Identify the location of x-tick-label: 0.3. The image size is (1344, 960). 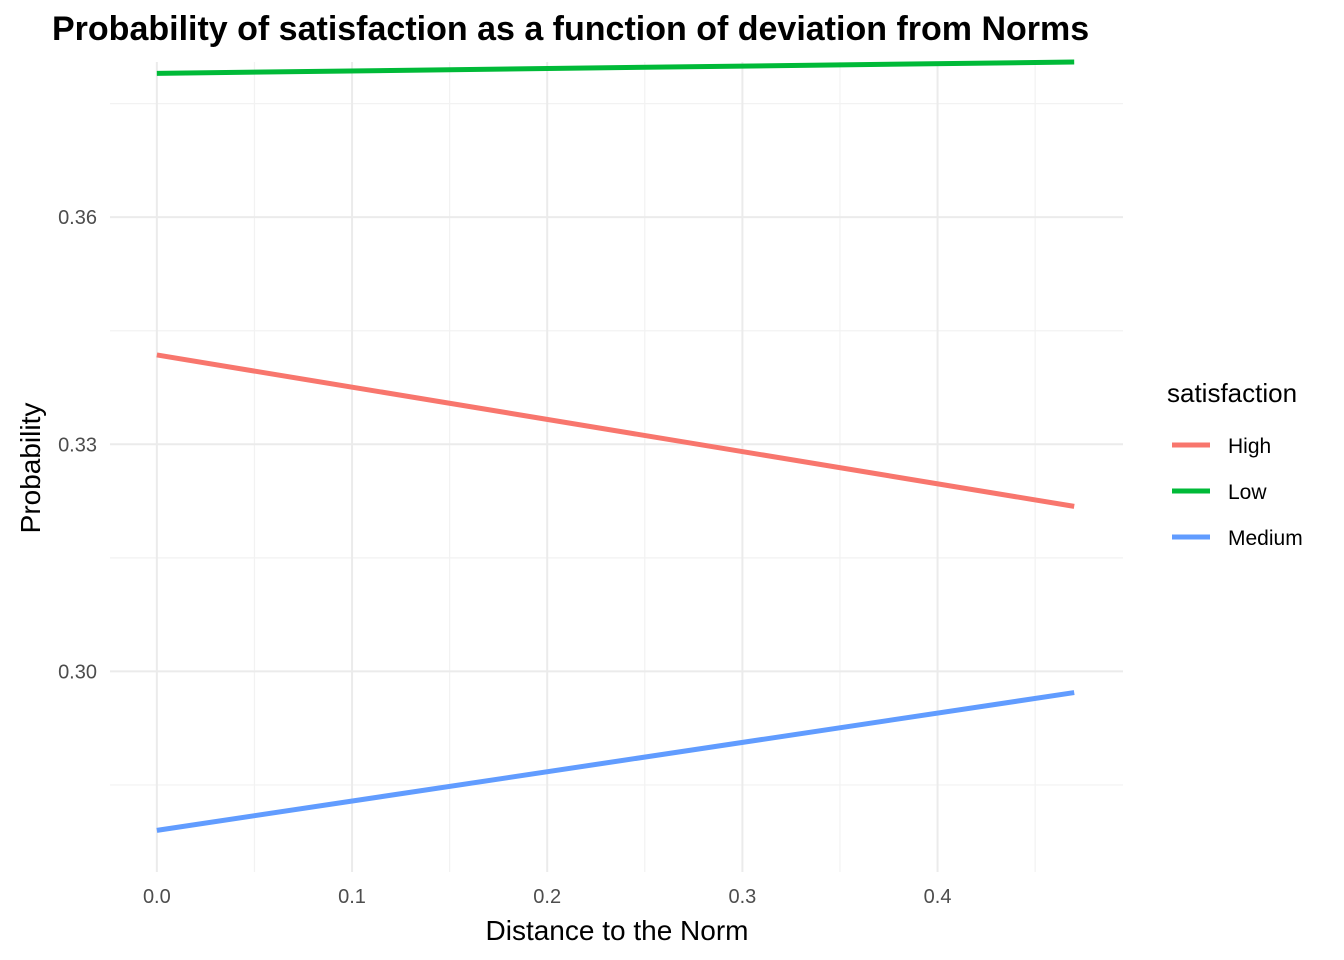
(742, 897).